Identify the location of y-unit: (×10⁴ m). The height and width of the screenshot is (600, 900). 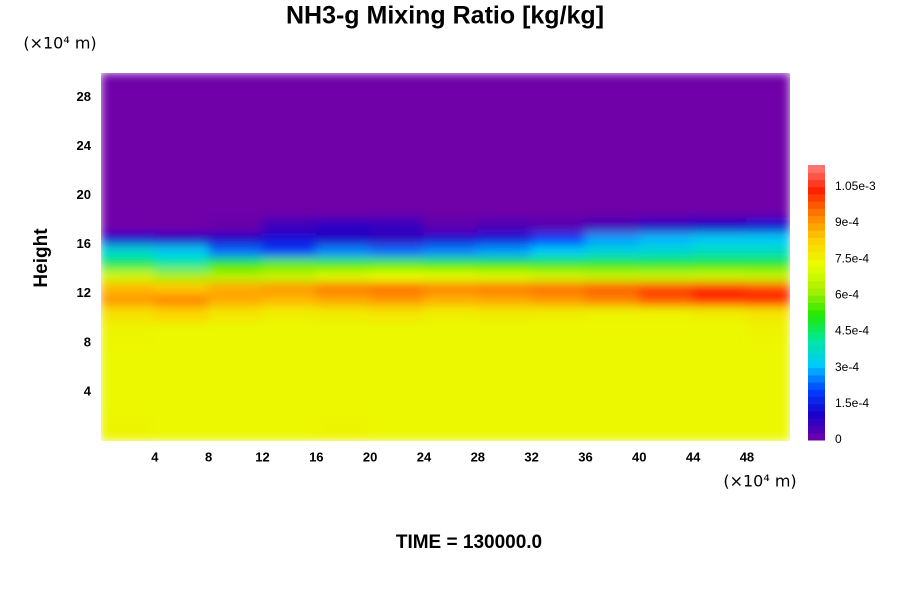
(59, 43).